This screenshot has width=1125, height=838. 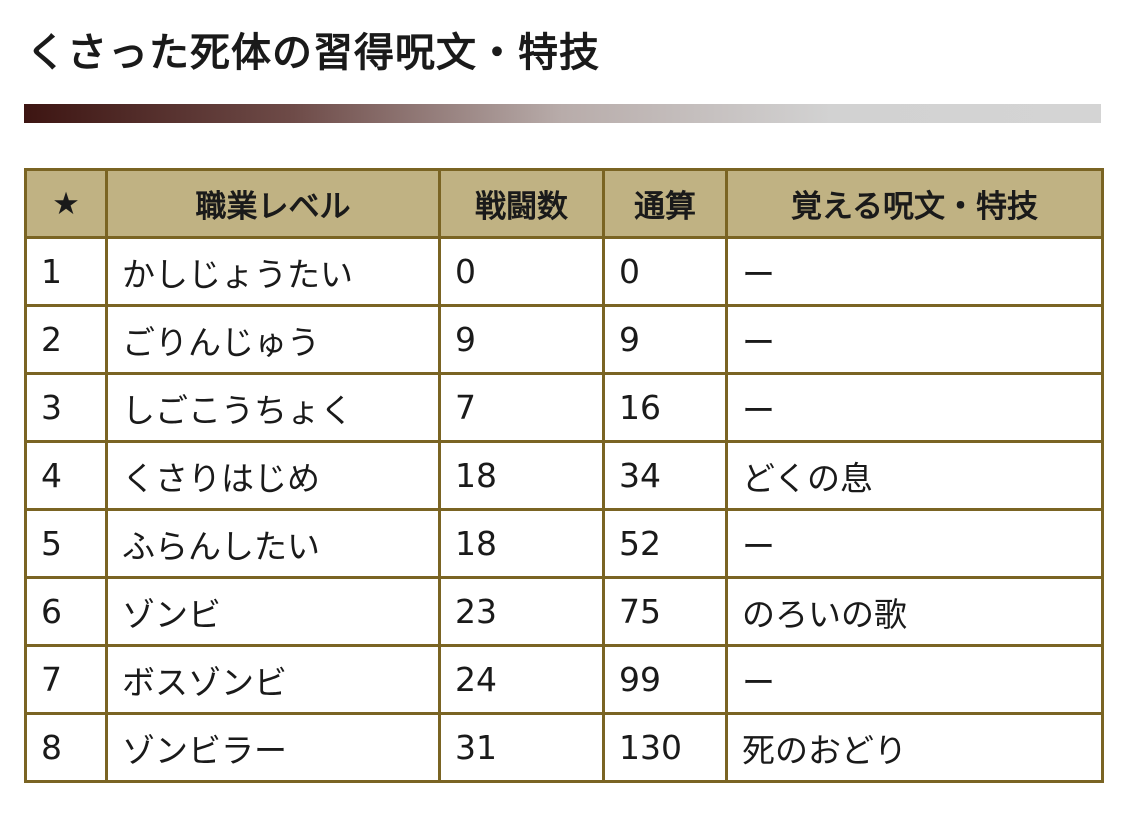 I want to click on cell-battles: 23, so click(x=521, y=611).